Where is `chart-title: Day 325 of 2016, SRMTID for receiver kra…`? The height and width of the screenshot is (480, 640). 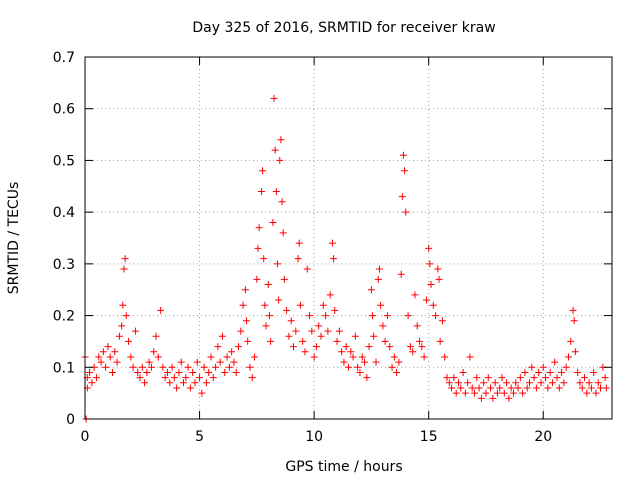 chart-title: Day 325 of 2016, SRMTID for receiver kra… is located at coordinates (343, 28).